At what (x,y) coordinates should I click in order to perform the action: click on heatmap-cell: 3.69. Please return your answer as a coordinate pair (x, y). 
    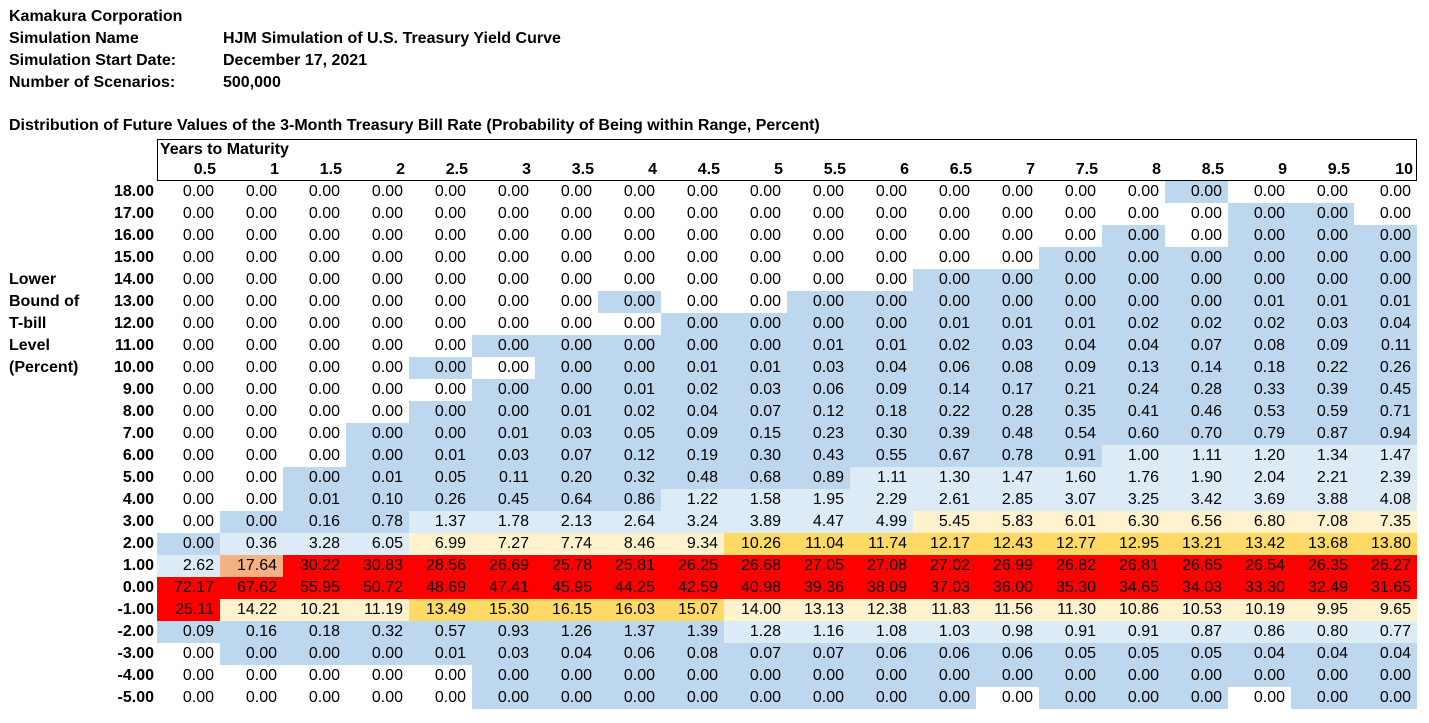
    Looking at the image, I should click on (1259, 500).